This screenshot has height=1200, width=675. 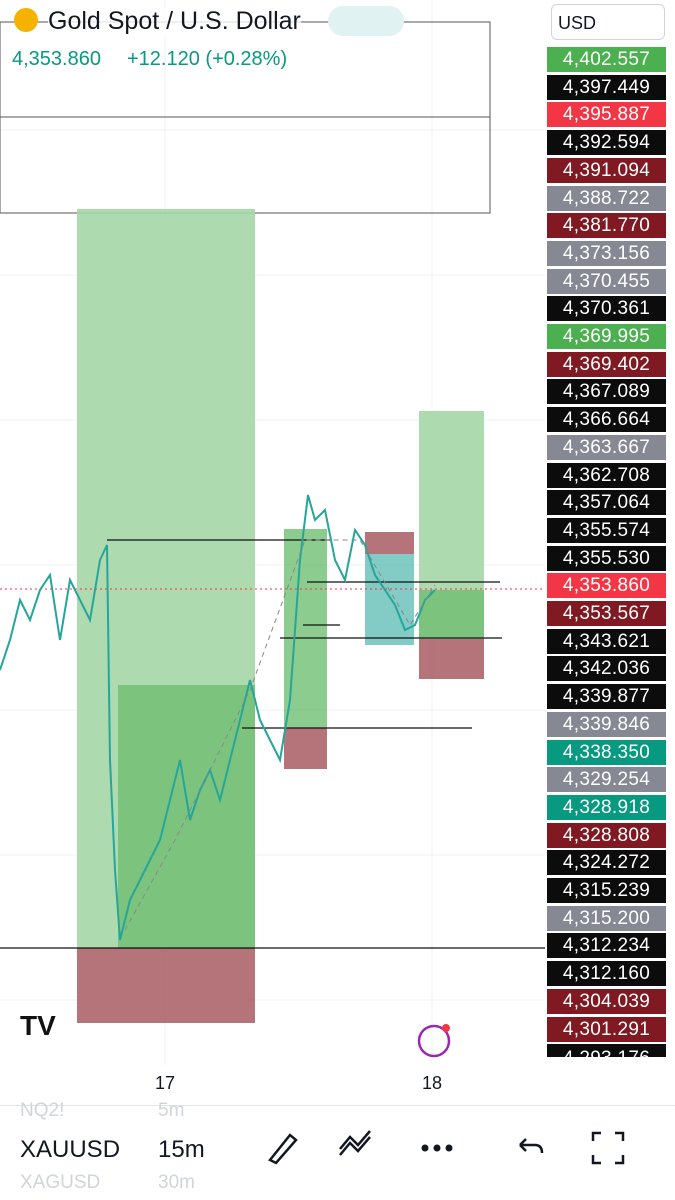 I want to click on price-label: 4,315.200, so click(x=606, y=918).